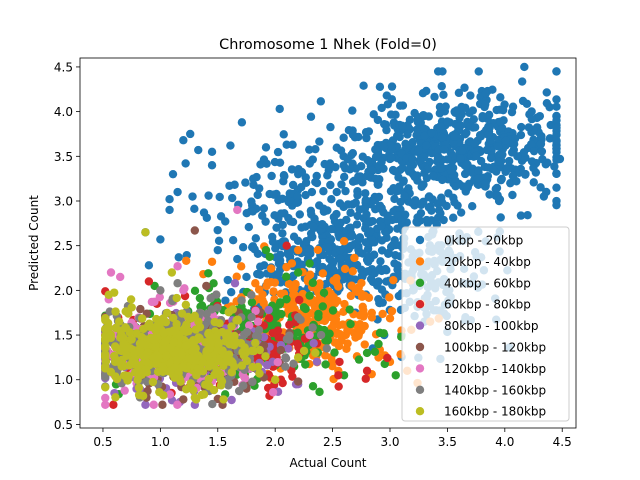 The image size is (640, 480). What do you see at coordinates (63, 291) in the screenshot?
I see `y-tick-label: 2.0` at bounding box center [63, 291].